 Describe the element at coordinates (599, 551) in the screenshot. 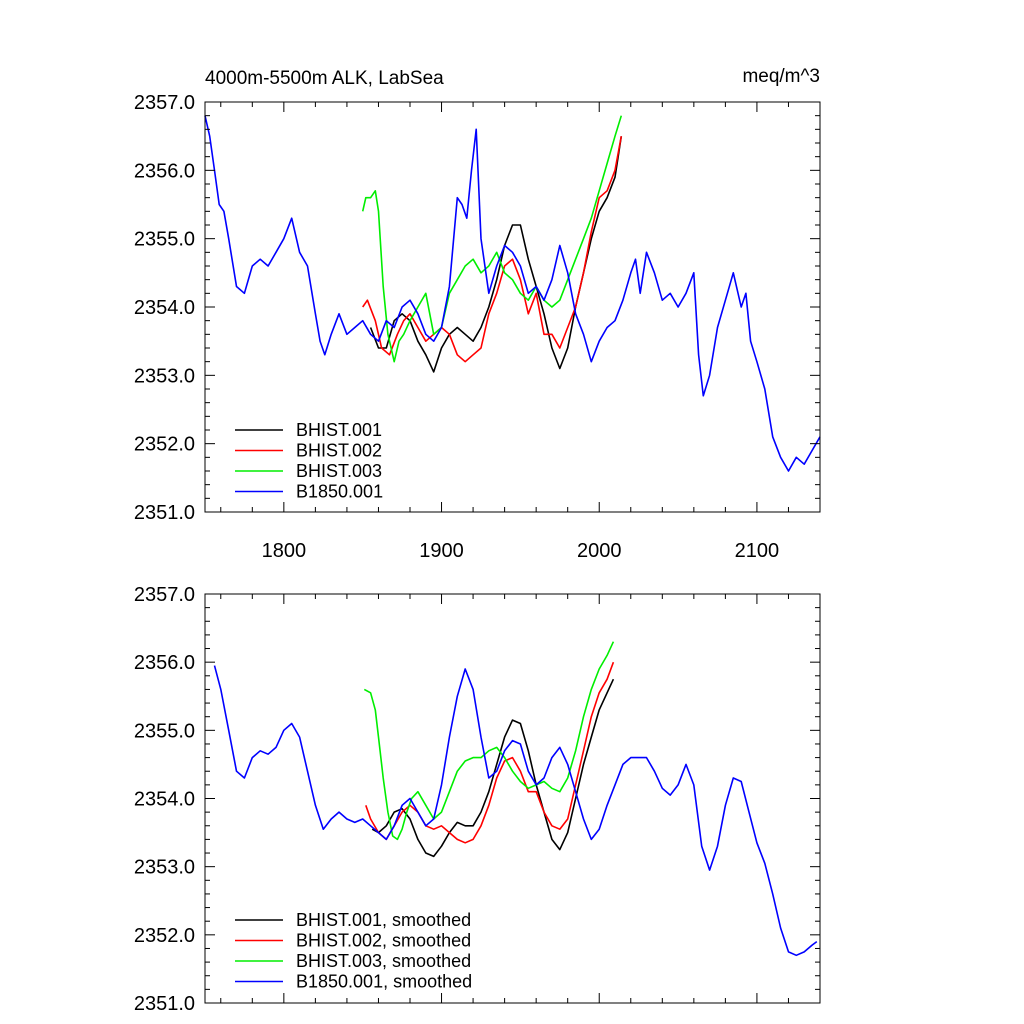

I see `x-tick-label: 2000` at that location.